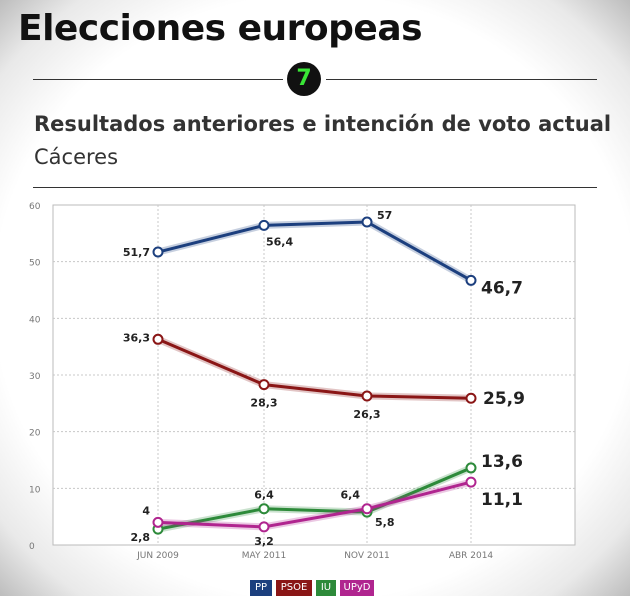 This screenshot has width=630, height=596. I want to click on data-label-psoe: 25,9, so click(504, 399).